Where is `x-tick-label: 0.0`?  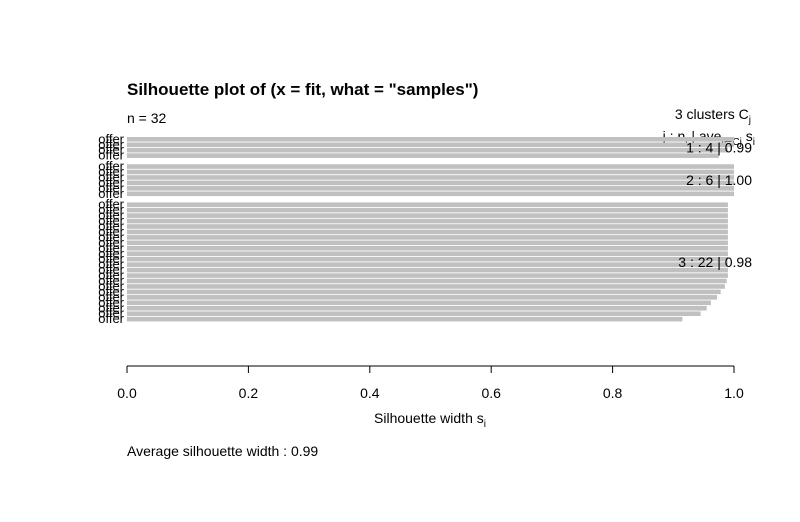
x-tick-label: 0.0 is located at coordinates (127, 393).